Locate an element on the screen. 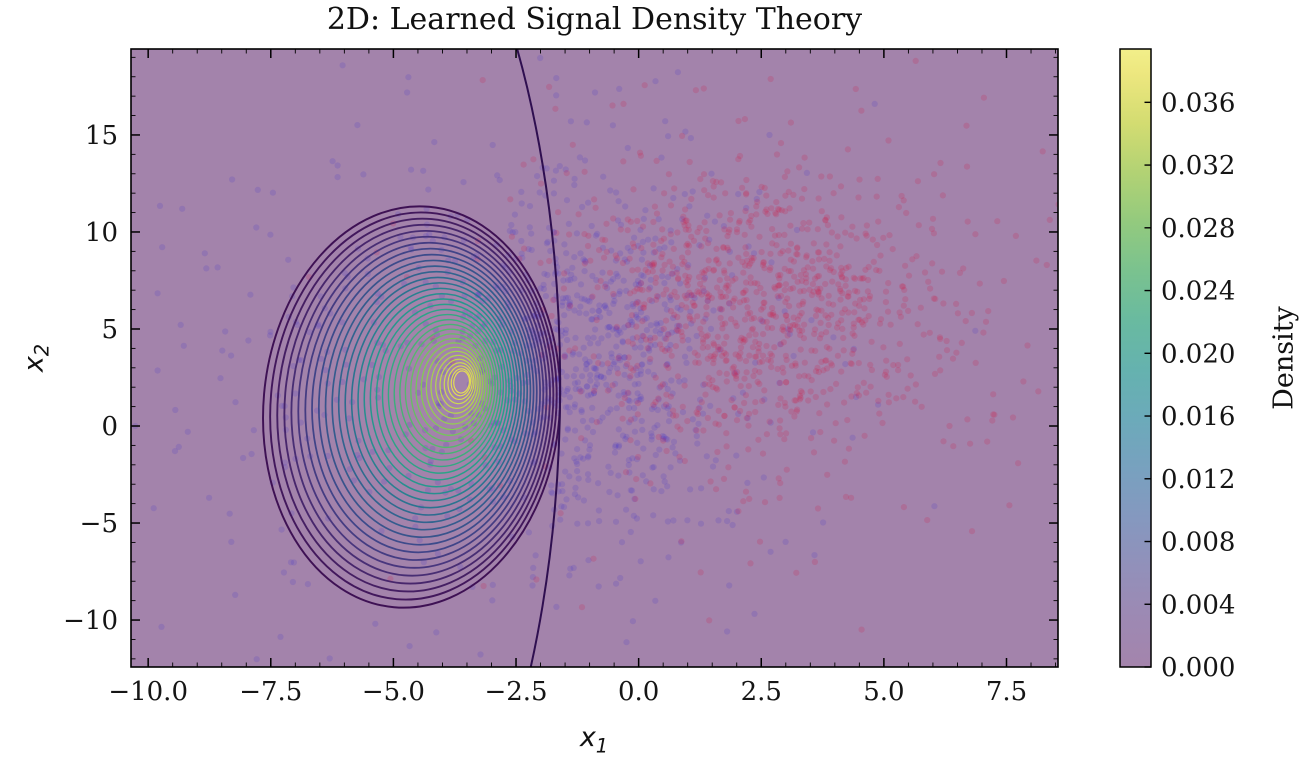 The image size is (1306, 765). x-axis-label-subscript: 1 is located at coordinates (602, 746).